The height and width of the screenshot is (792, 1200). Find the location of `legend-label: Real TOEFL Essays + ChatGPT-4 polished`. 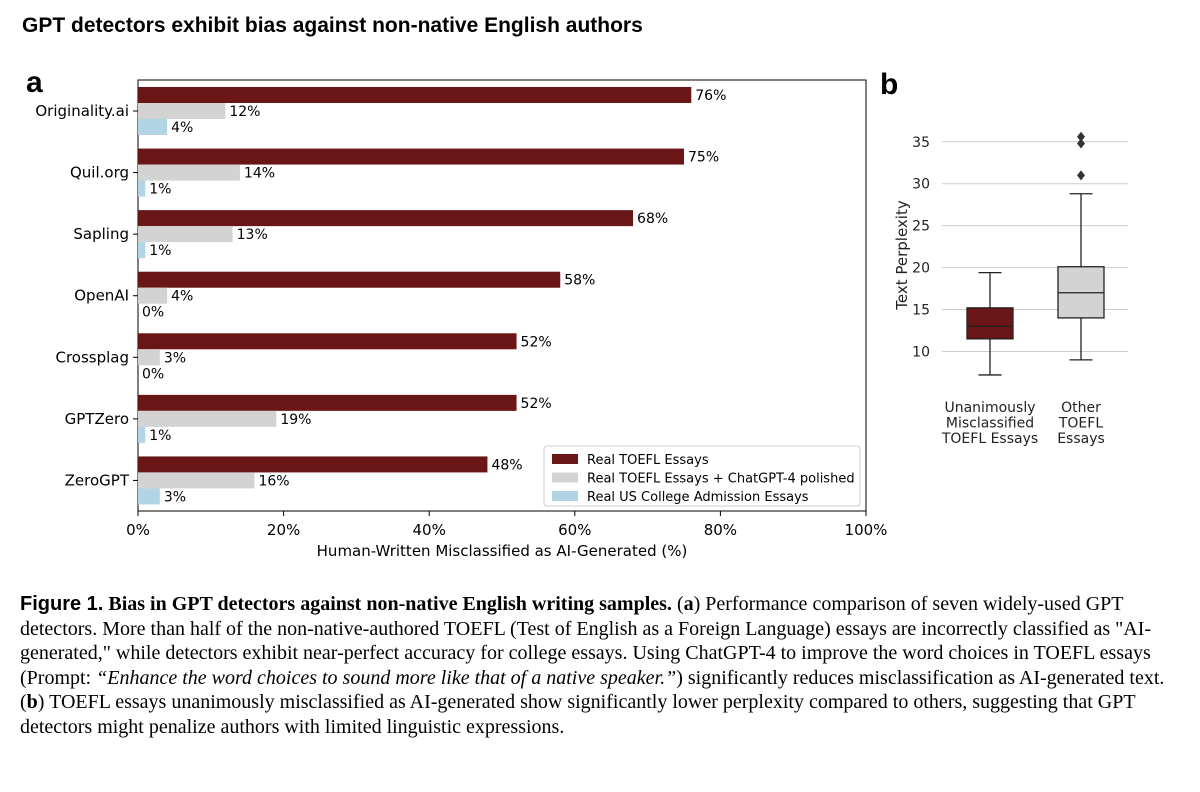

legend-label: Real TOEFL Essays + ChatGPT-4 polished is located at coordinates (721, 479).